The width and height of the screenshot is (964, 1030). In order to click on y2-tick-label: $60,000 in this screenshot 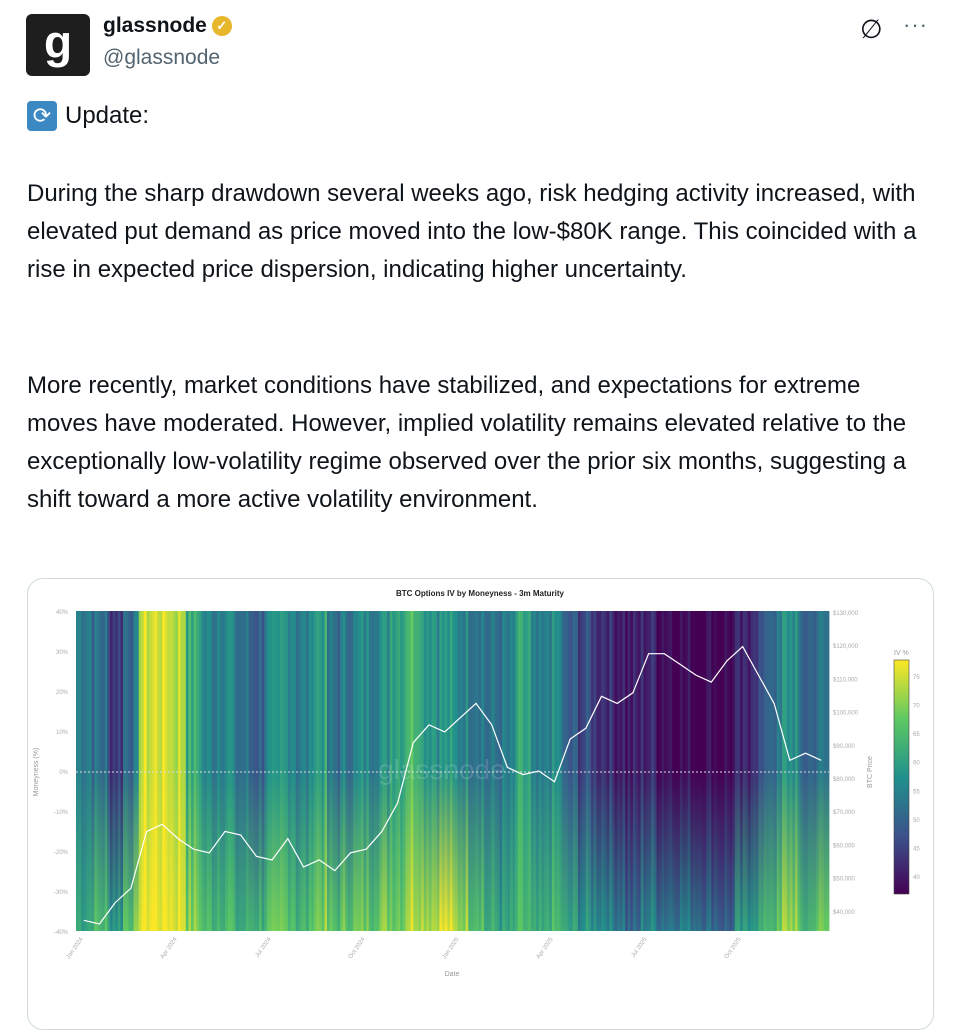, I will do `click(844, 846)`.